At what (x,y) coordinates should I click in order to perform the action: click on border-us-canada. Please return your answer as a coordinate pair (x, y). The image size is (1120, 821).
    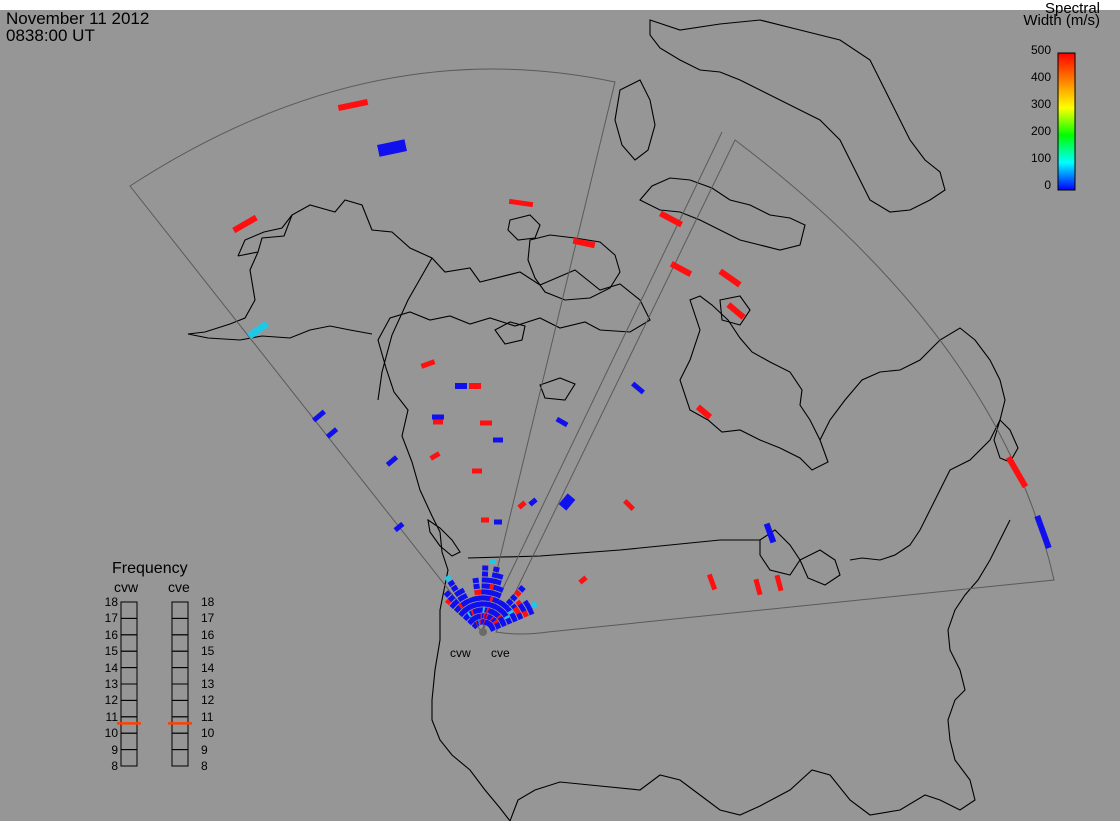
    Looking at the image, I should click on (613, 549).